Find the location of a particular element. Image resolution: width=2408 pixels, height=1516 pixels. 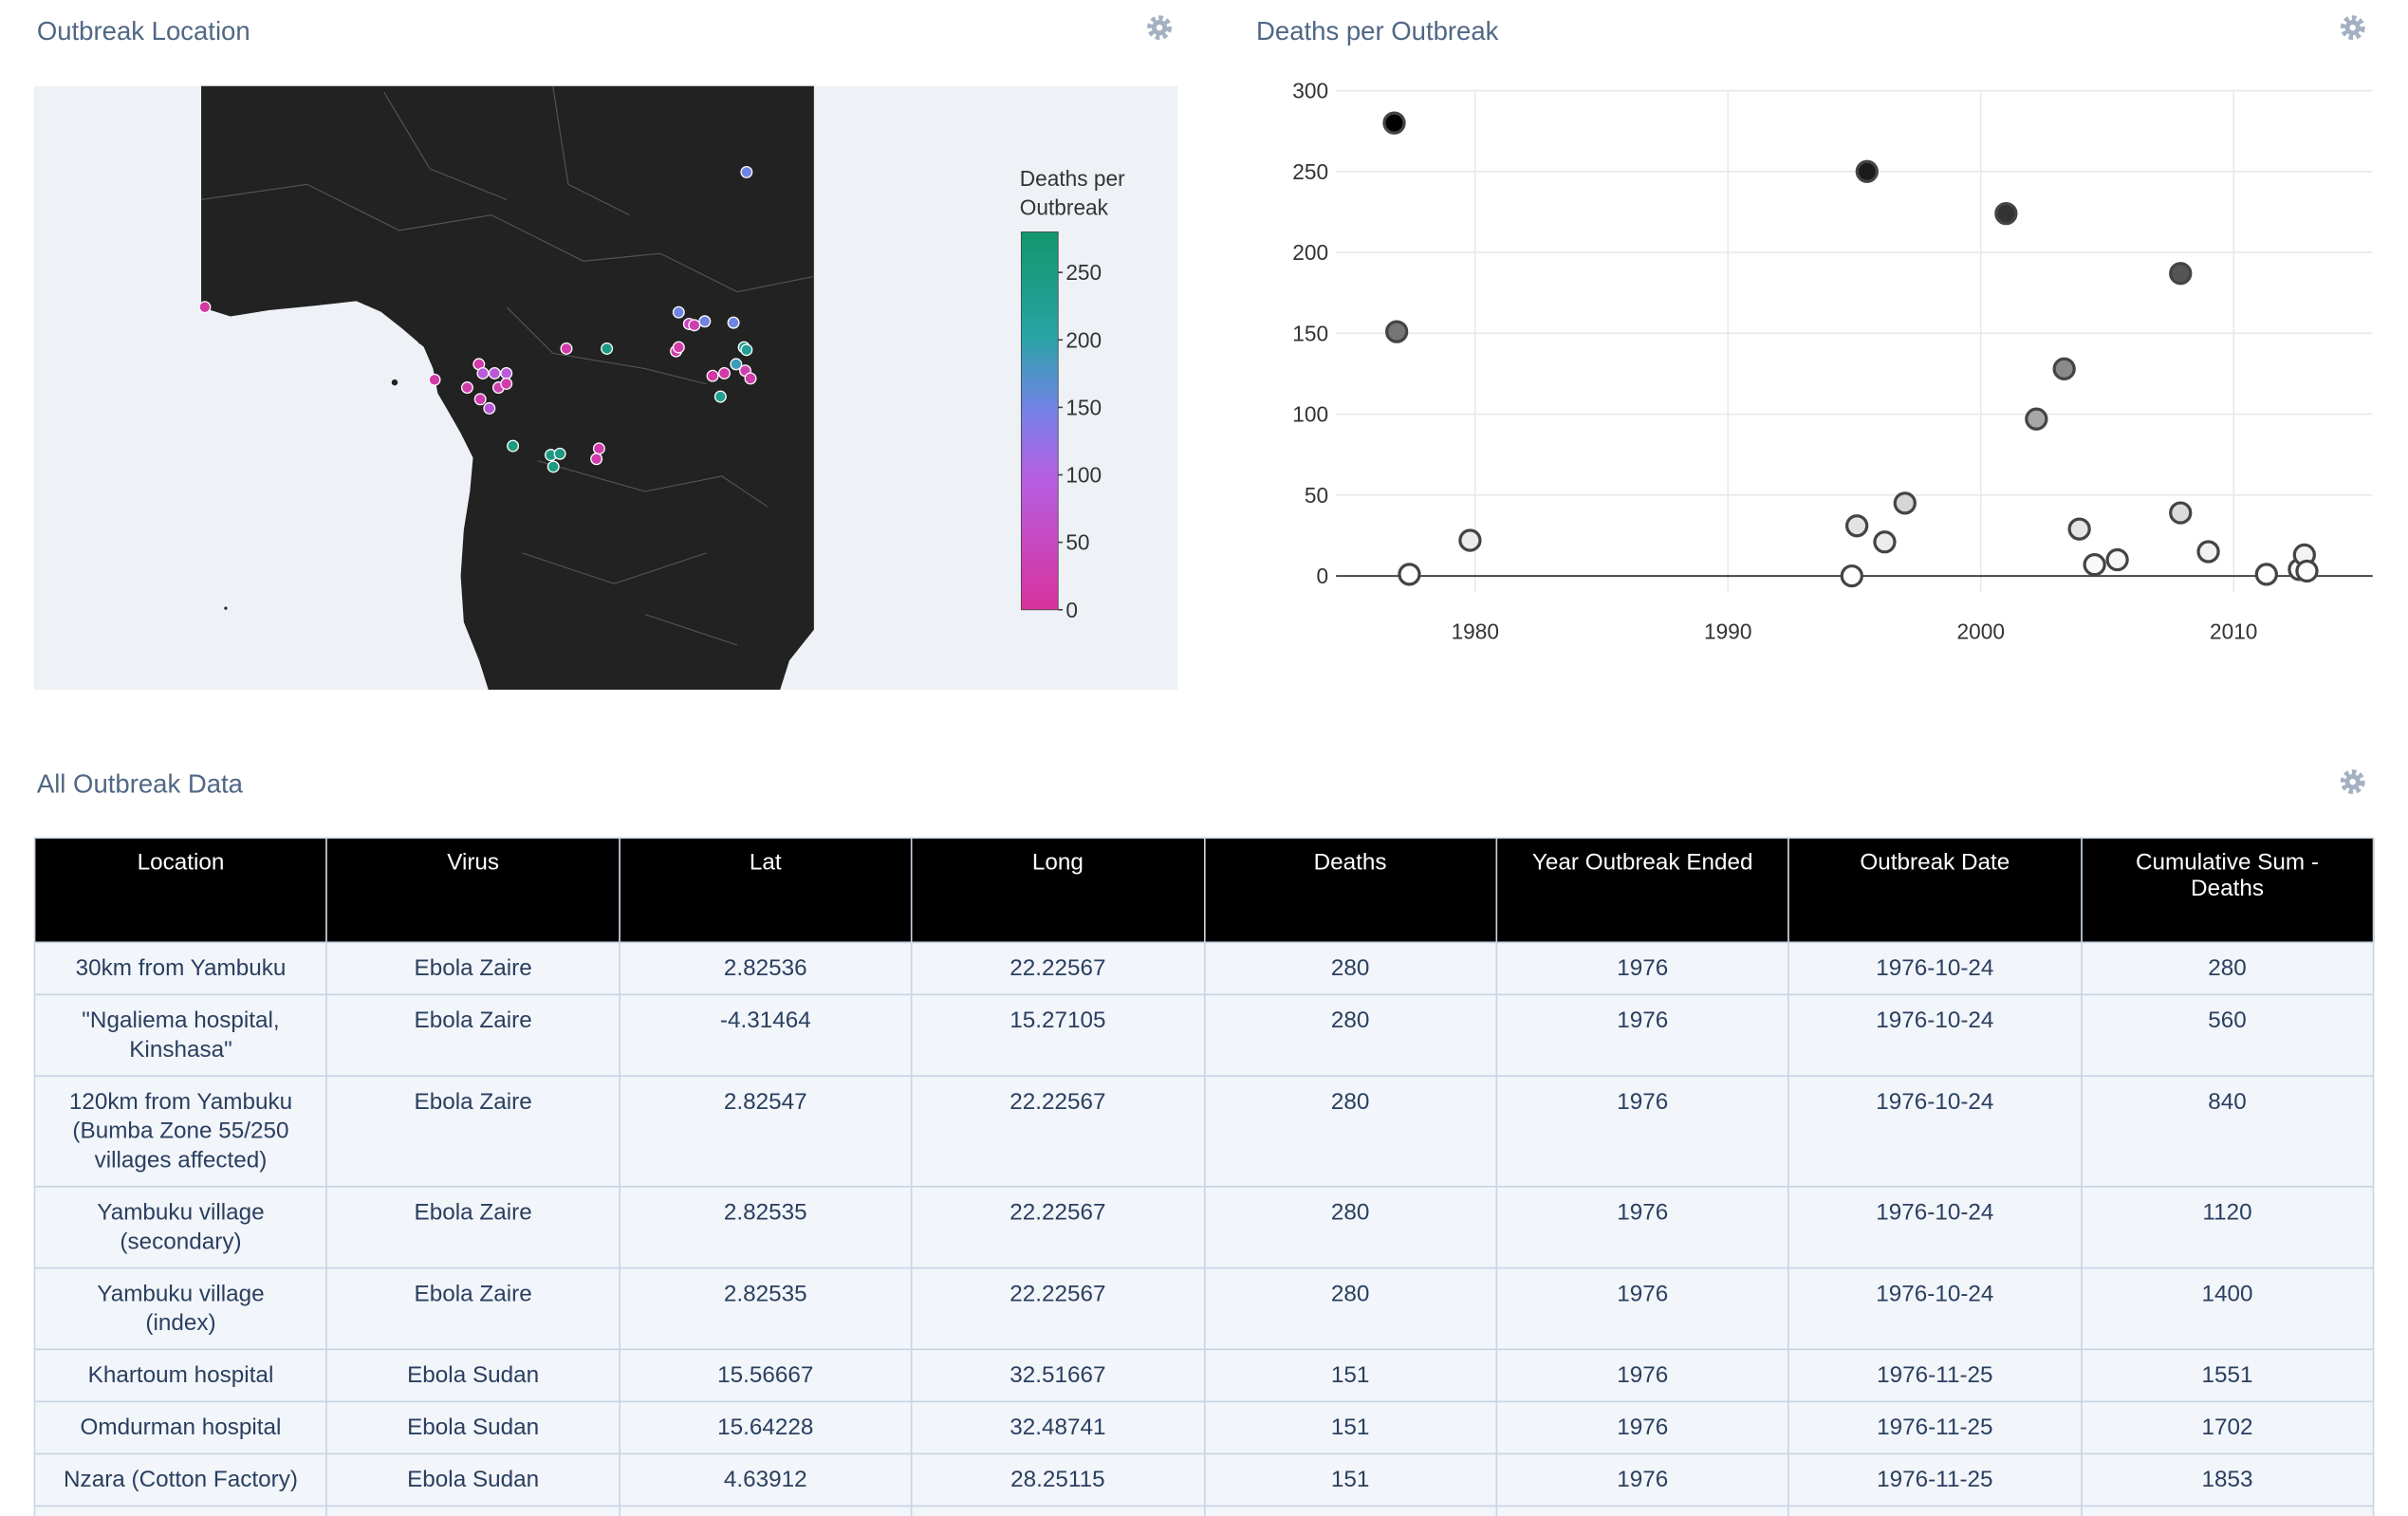

colorbar is located at coordinates (1039, 421).